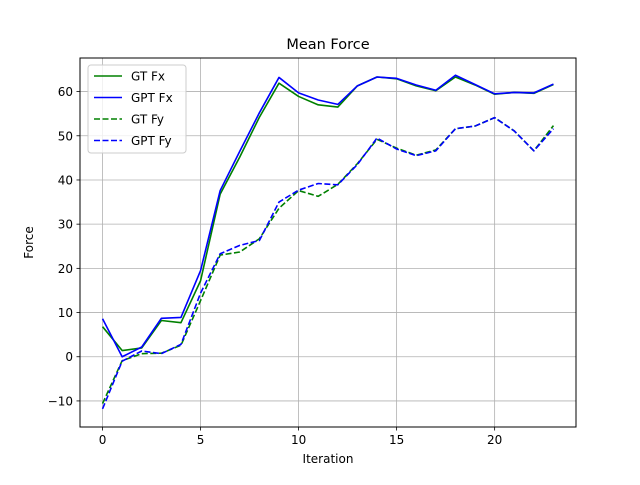  What do you see at coordinates (396, 440) in the screenshot?
I see `x-tick-label: 15` at bounding box center [396, 440].